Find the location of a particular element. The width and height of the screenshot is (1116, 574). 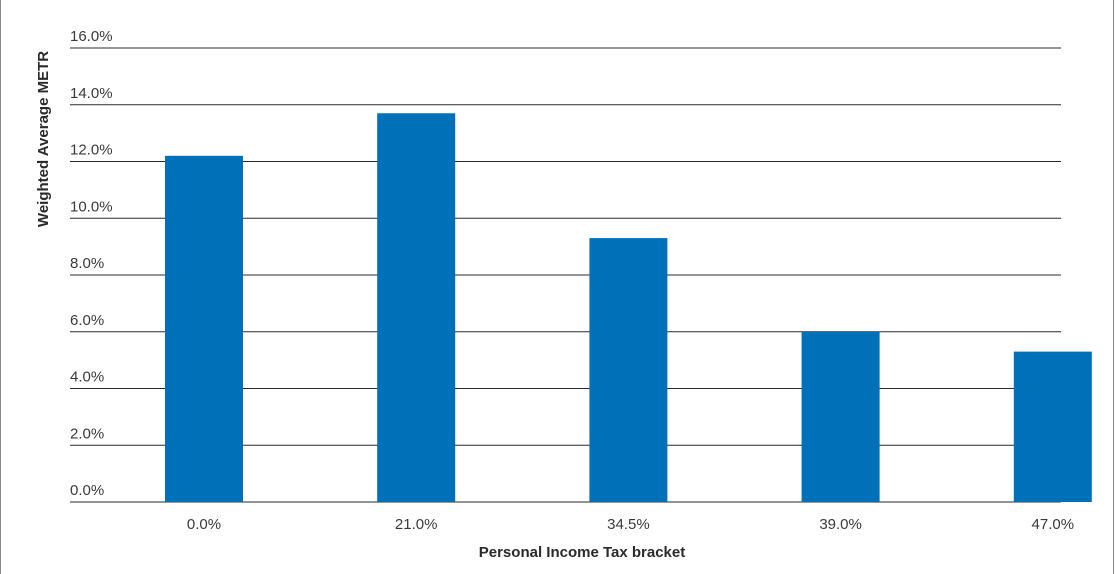

x-tick-label: 39.0% is located at coordinates (840, 524).